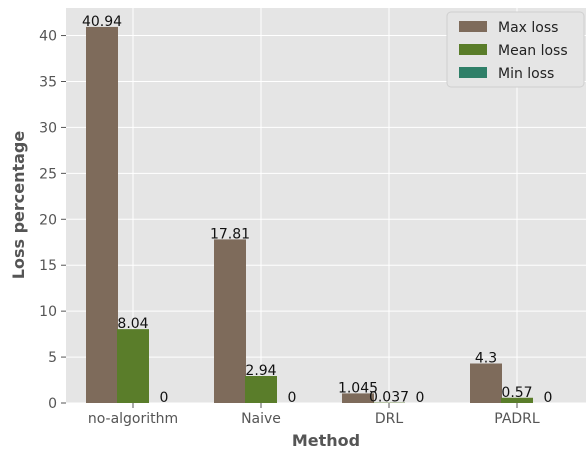  What do you see at coordinates (48, 128) in the screenshot?
I see `y-tick-label-6: 30` at bounding box center [48, 128].